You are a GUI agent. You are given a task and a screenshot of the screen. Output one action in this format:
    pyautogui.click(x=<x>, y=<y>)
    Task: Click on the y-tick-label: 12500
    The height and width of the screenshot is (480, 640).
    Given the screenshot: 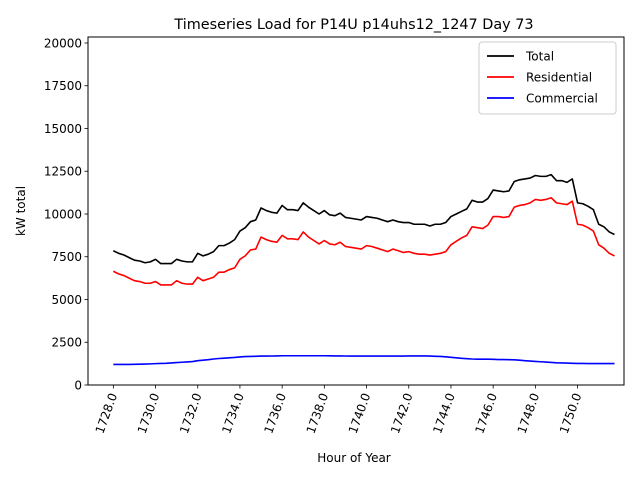 What is the action you would take?
    pyautogui.click(x=63, y=172)
    